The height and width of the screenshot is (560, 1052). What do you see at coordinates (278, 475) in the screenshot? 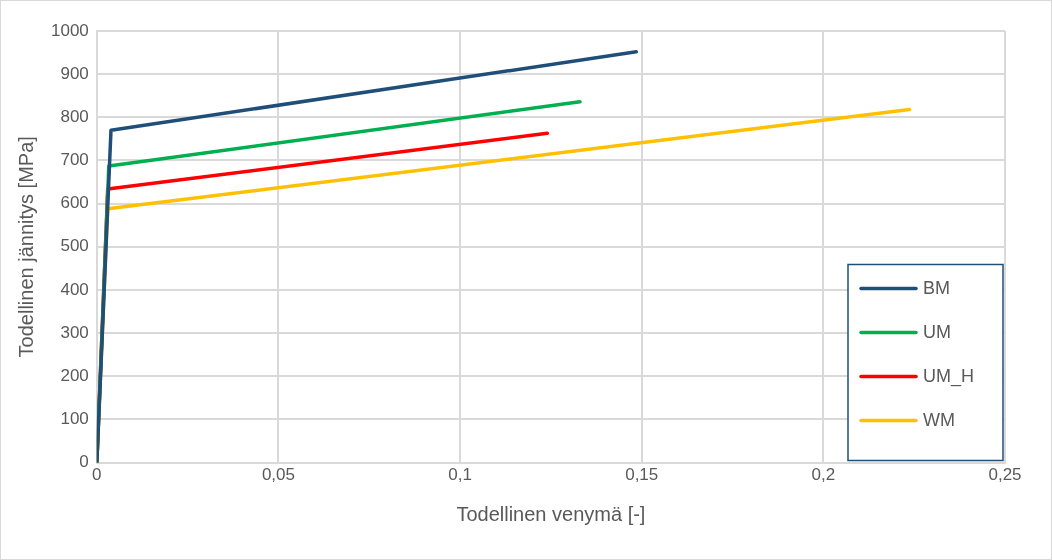
I see `x-tick-label: 0,05` at bounding box center [278, 475].